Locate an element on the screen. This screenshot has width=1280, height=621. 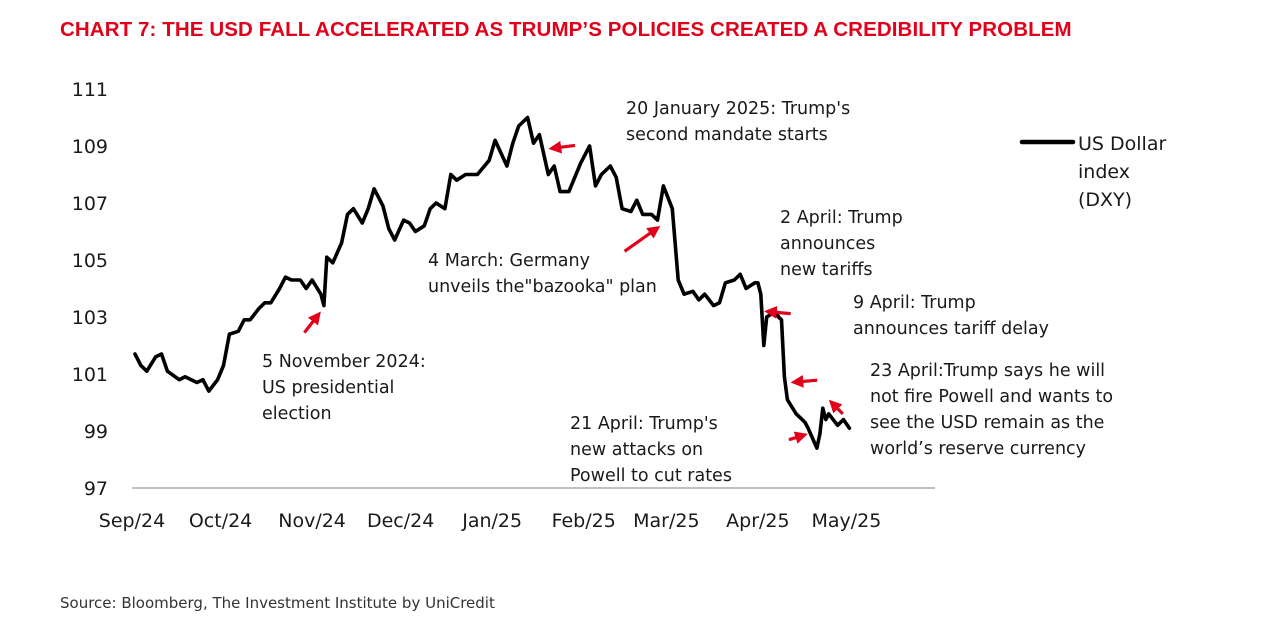
annotation-text: world’s reserve currency is located at coordinates (978, 449).